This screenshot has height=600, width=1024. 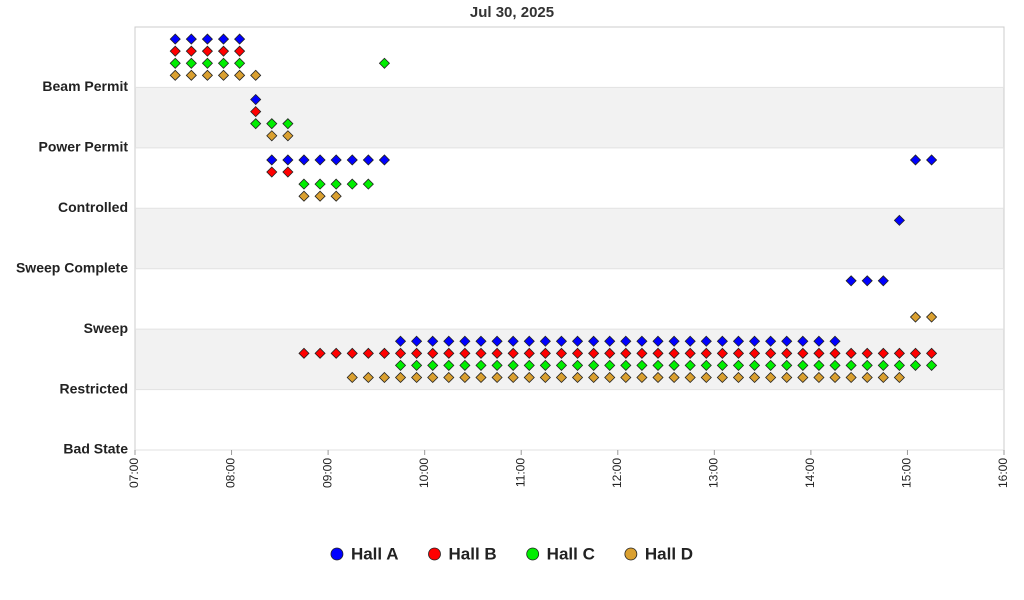 I want to click on x-tick-label: 15:00, so click(x=907, y=473).